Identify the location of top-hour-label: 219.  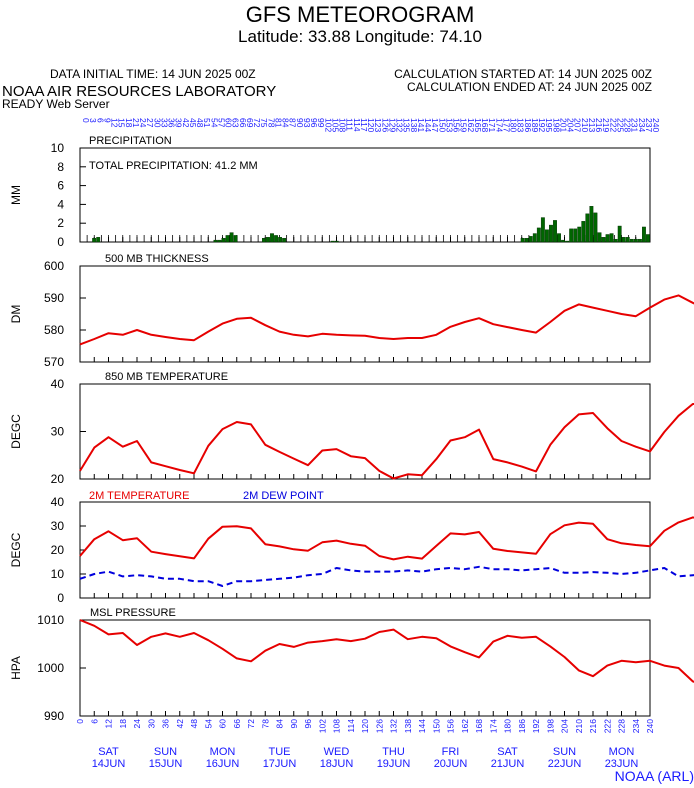
(606, 125).